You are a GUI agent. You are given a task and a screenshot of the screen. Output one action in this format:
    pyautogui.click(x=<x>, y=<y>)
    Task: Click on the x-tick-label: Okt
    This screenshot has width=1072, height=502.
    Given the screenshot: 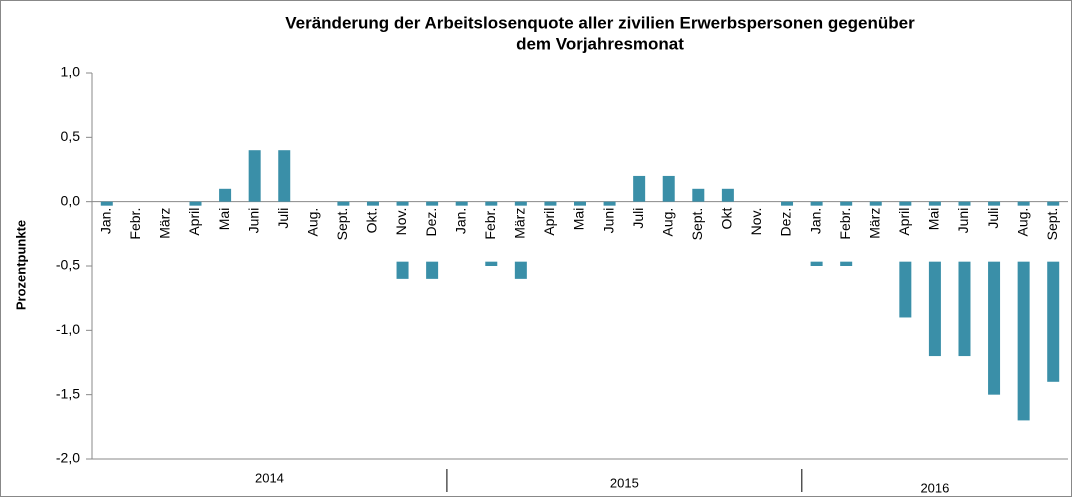 What is the action you would take?
    pyautogui.click(x=727, y=219)
    